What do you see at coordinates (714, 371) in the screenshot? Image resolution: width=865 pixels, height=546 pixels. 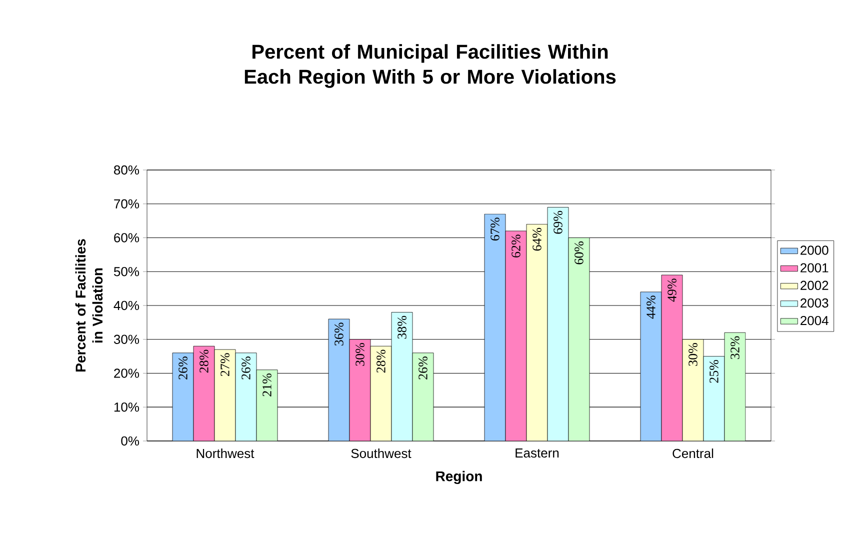 I see `data-label: 25%` at bounding box center [714, 371].